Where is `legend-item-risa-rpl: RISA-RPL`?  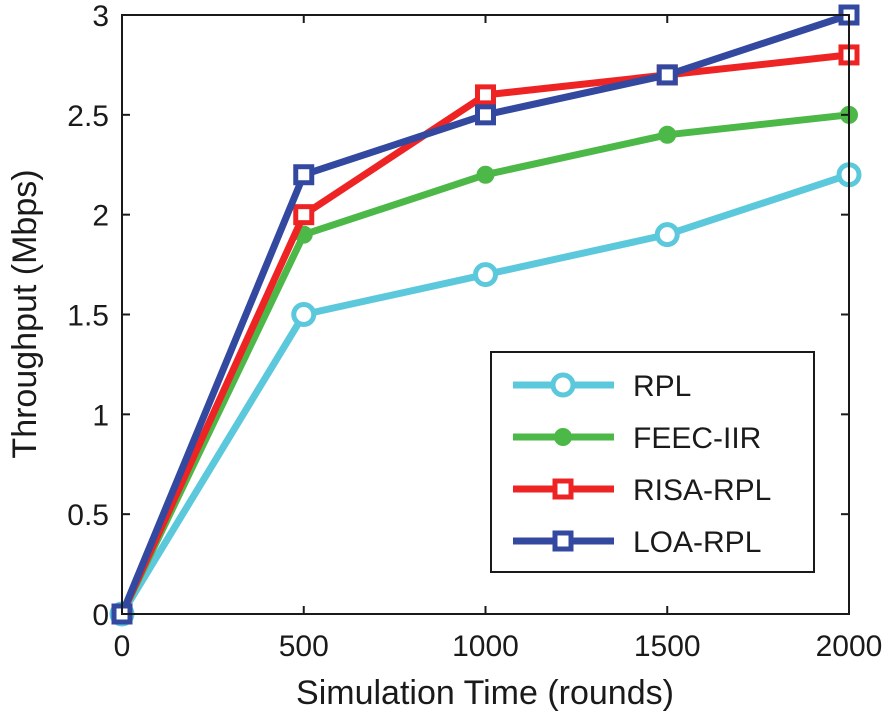 legend-item-risa-rpl: RISA-RPL is located at coordinates (642, 490).